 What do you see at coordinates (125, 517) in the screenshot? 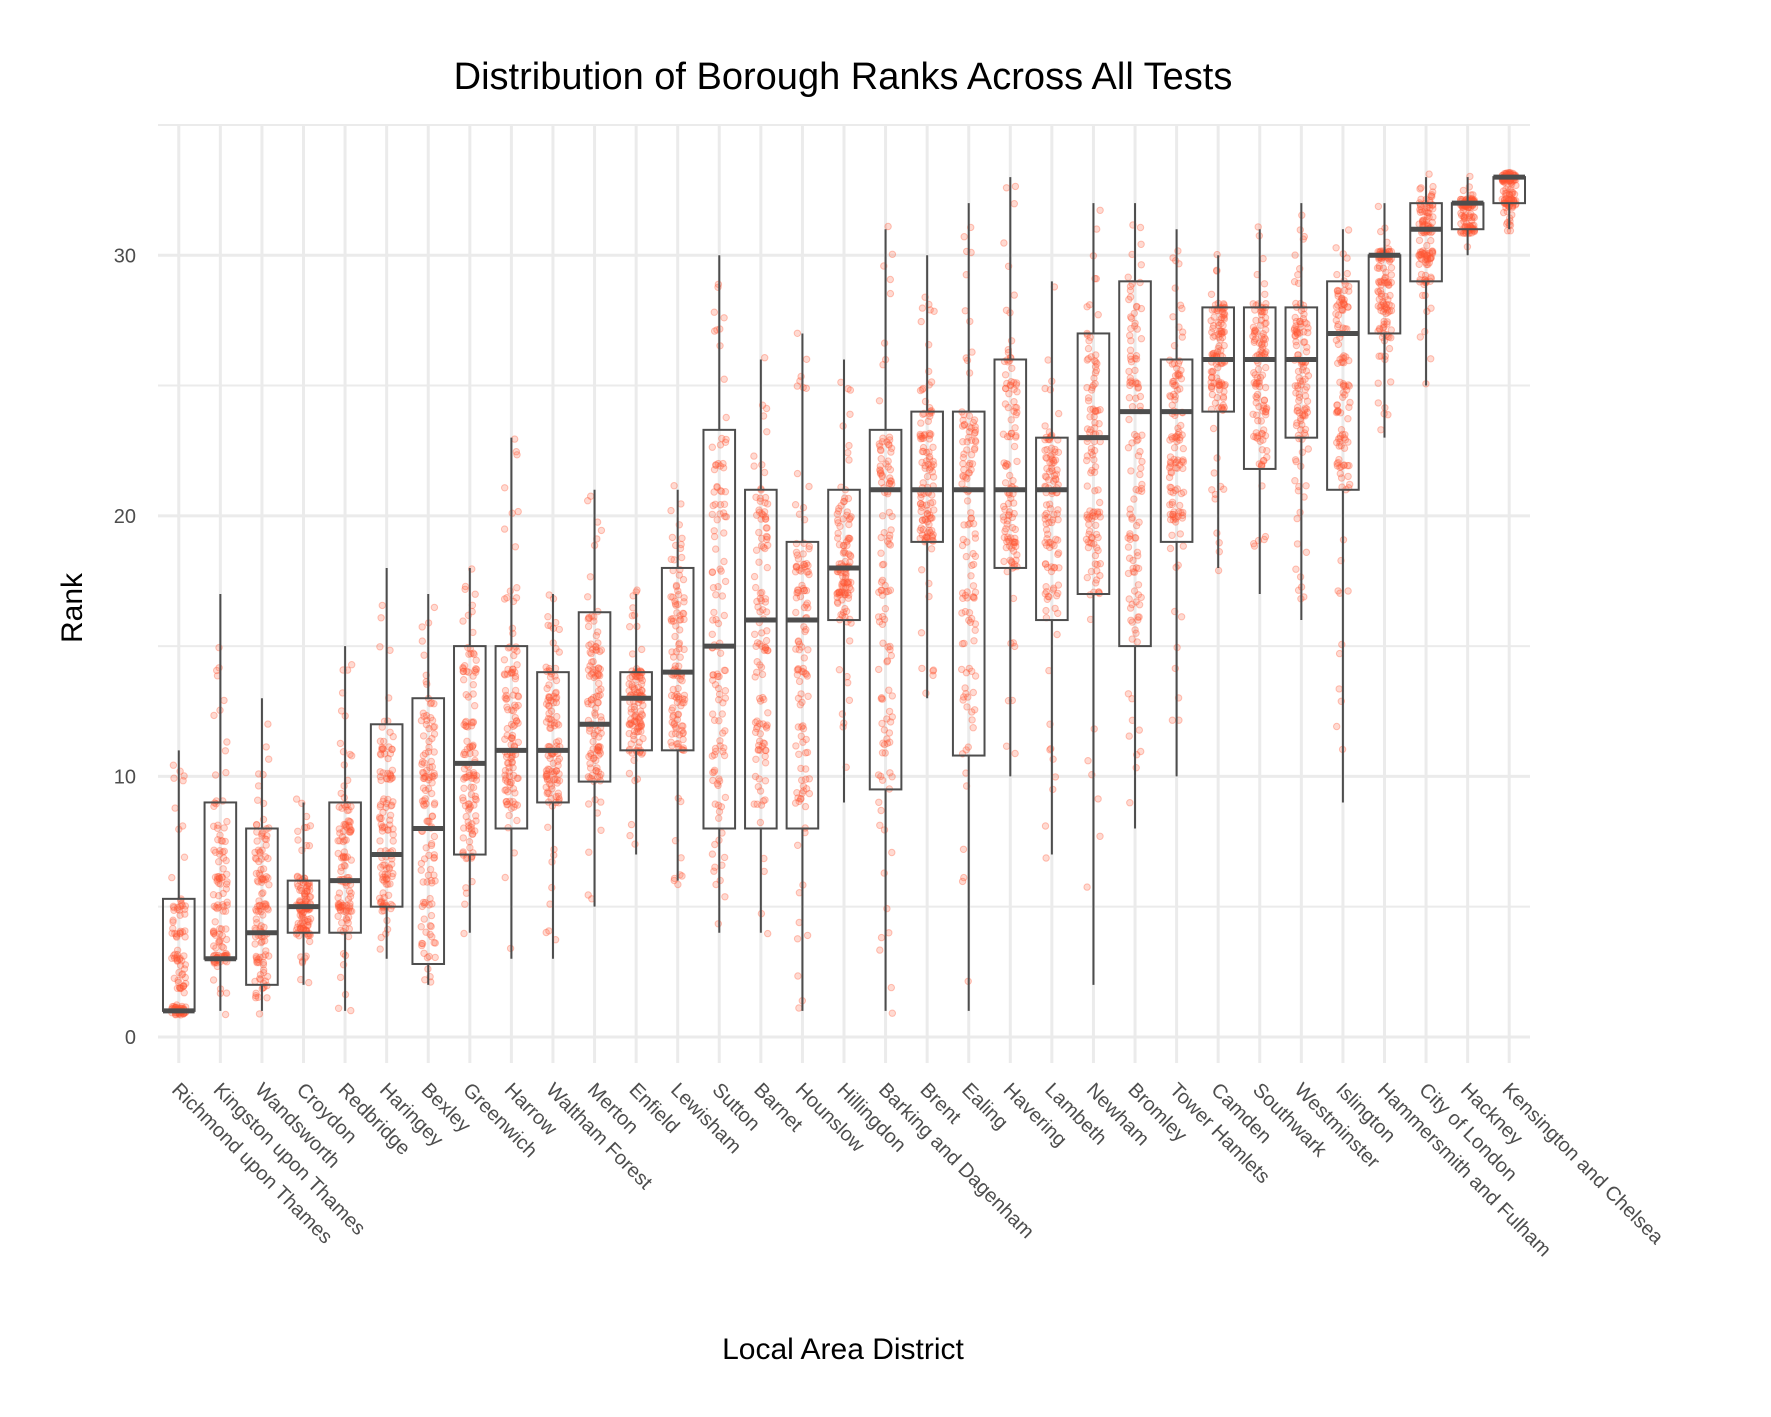
I see `y-tick-label: 20` at bounding box center [125, 517].